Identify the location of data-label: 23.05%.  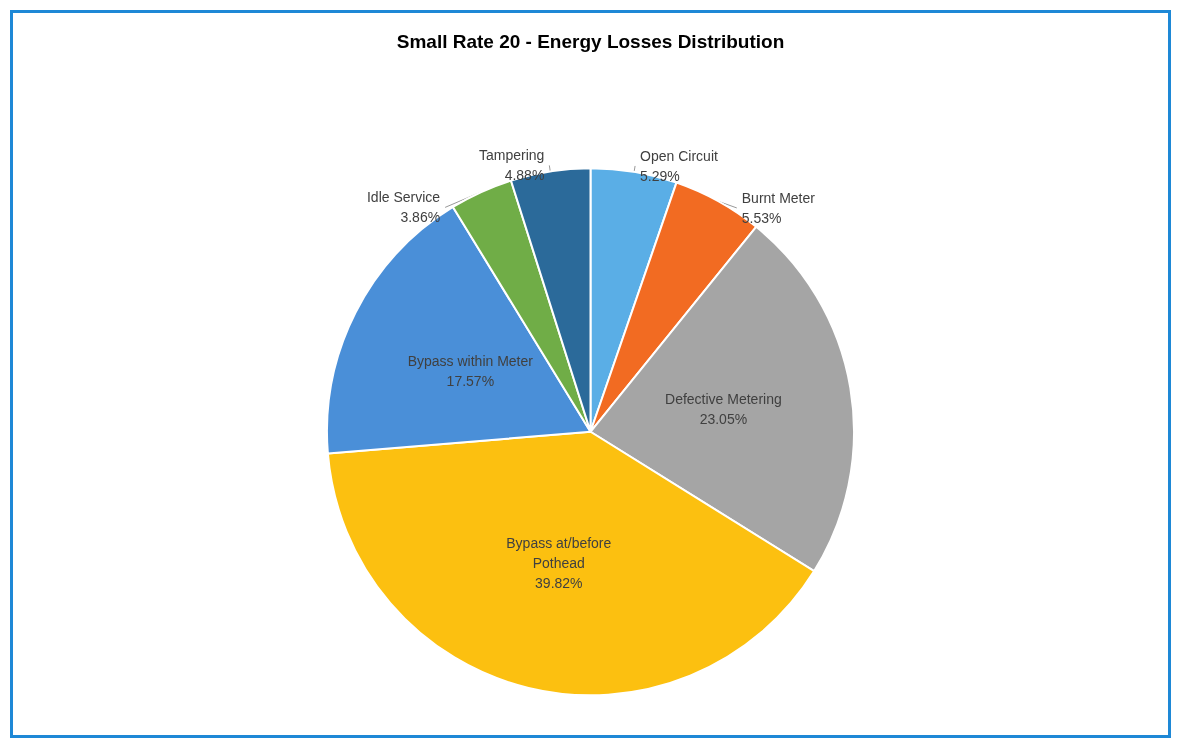
(723, 419).